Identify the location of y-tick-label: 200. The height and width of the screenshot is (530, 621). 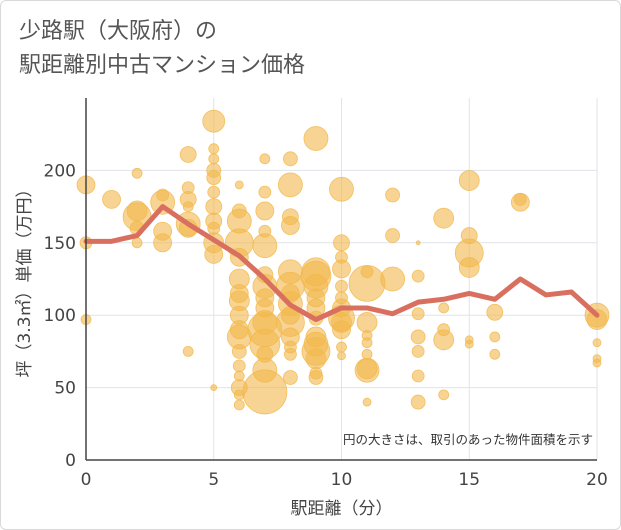
(60, 171).